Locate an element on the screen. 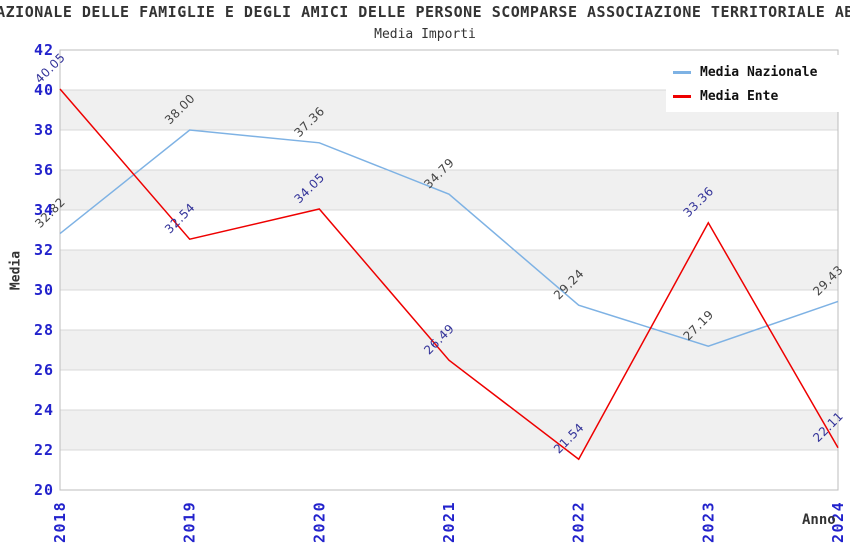 The image size is (850, 550). chart-legend: Media Nazionale Media Ente is located at coordinates (755, 83).